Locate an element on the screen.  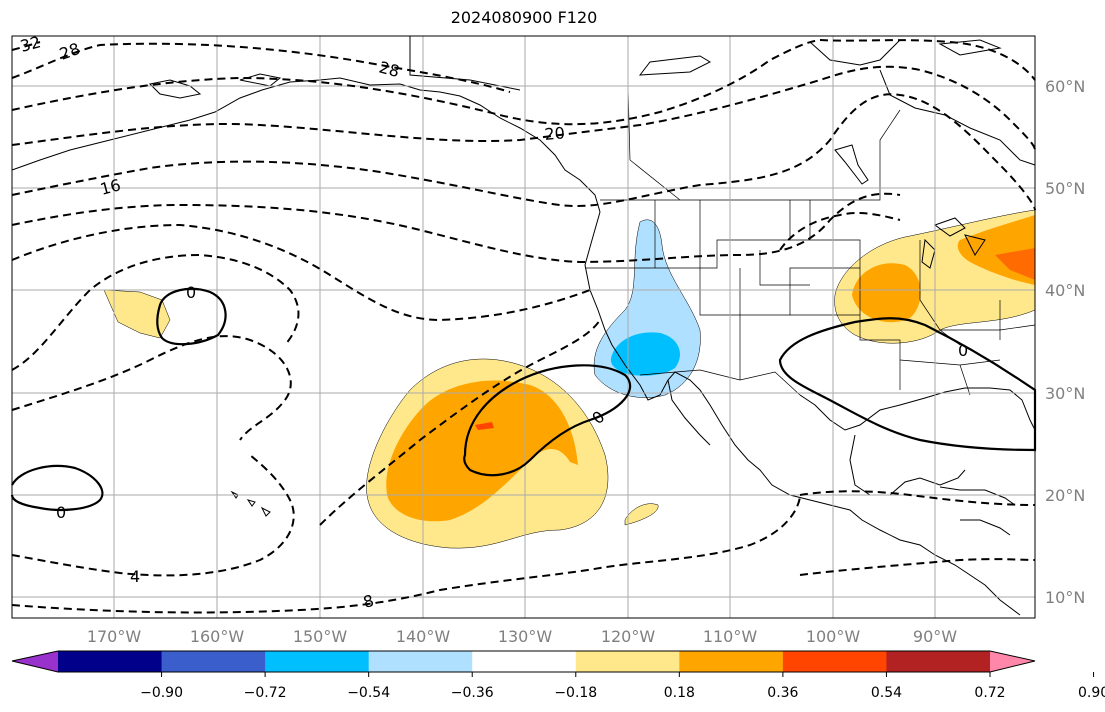
positive-anomaly-mid-east is located at coordinates (886, 293).